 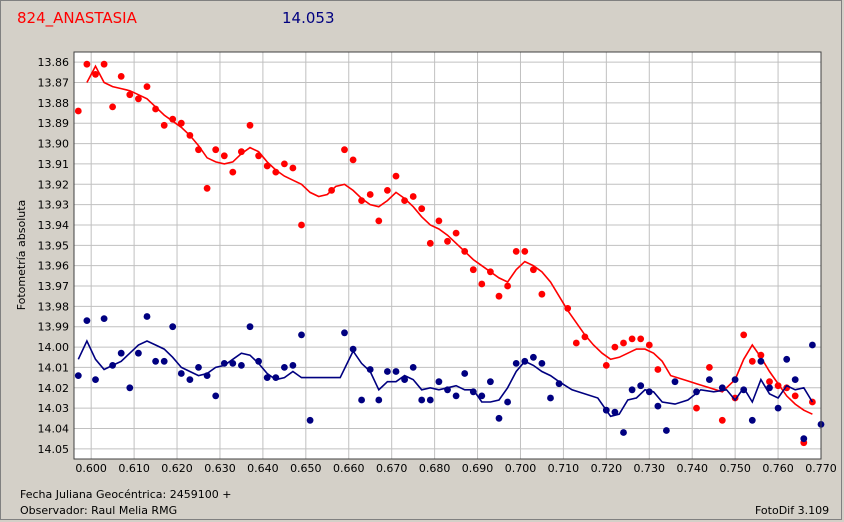 What do you see at coordinates (306, 468) in the screenshot?
I see `x-tick-label: 0.650` at bounding box center [306, 468].